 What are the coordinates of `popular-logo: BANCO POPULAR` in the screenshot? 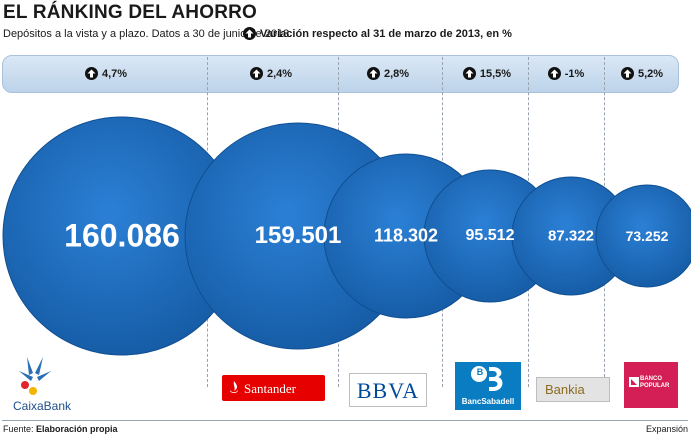 It's located at (651, 385).